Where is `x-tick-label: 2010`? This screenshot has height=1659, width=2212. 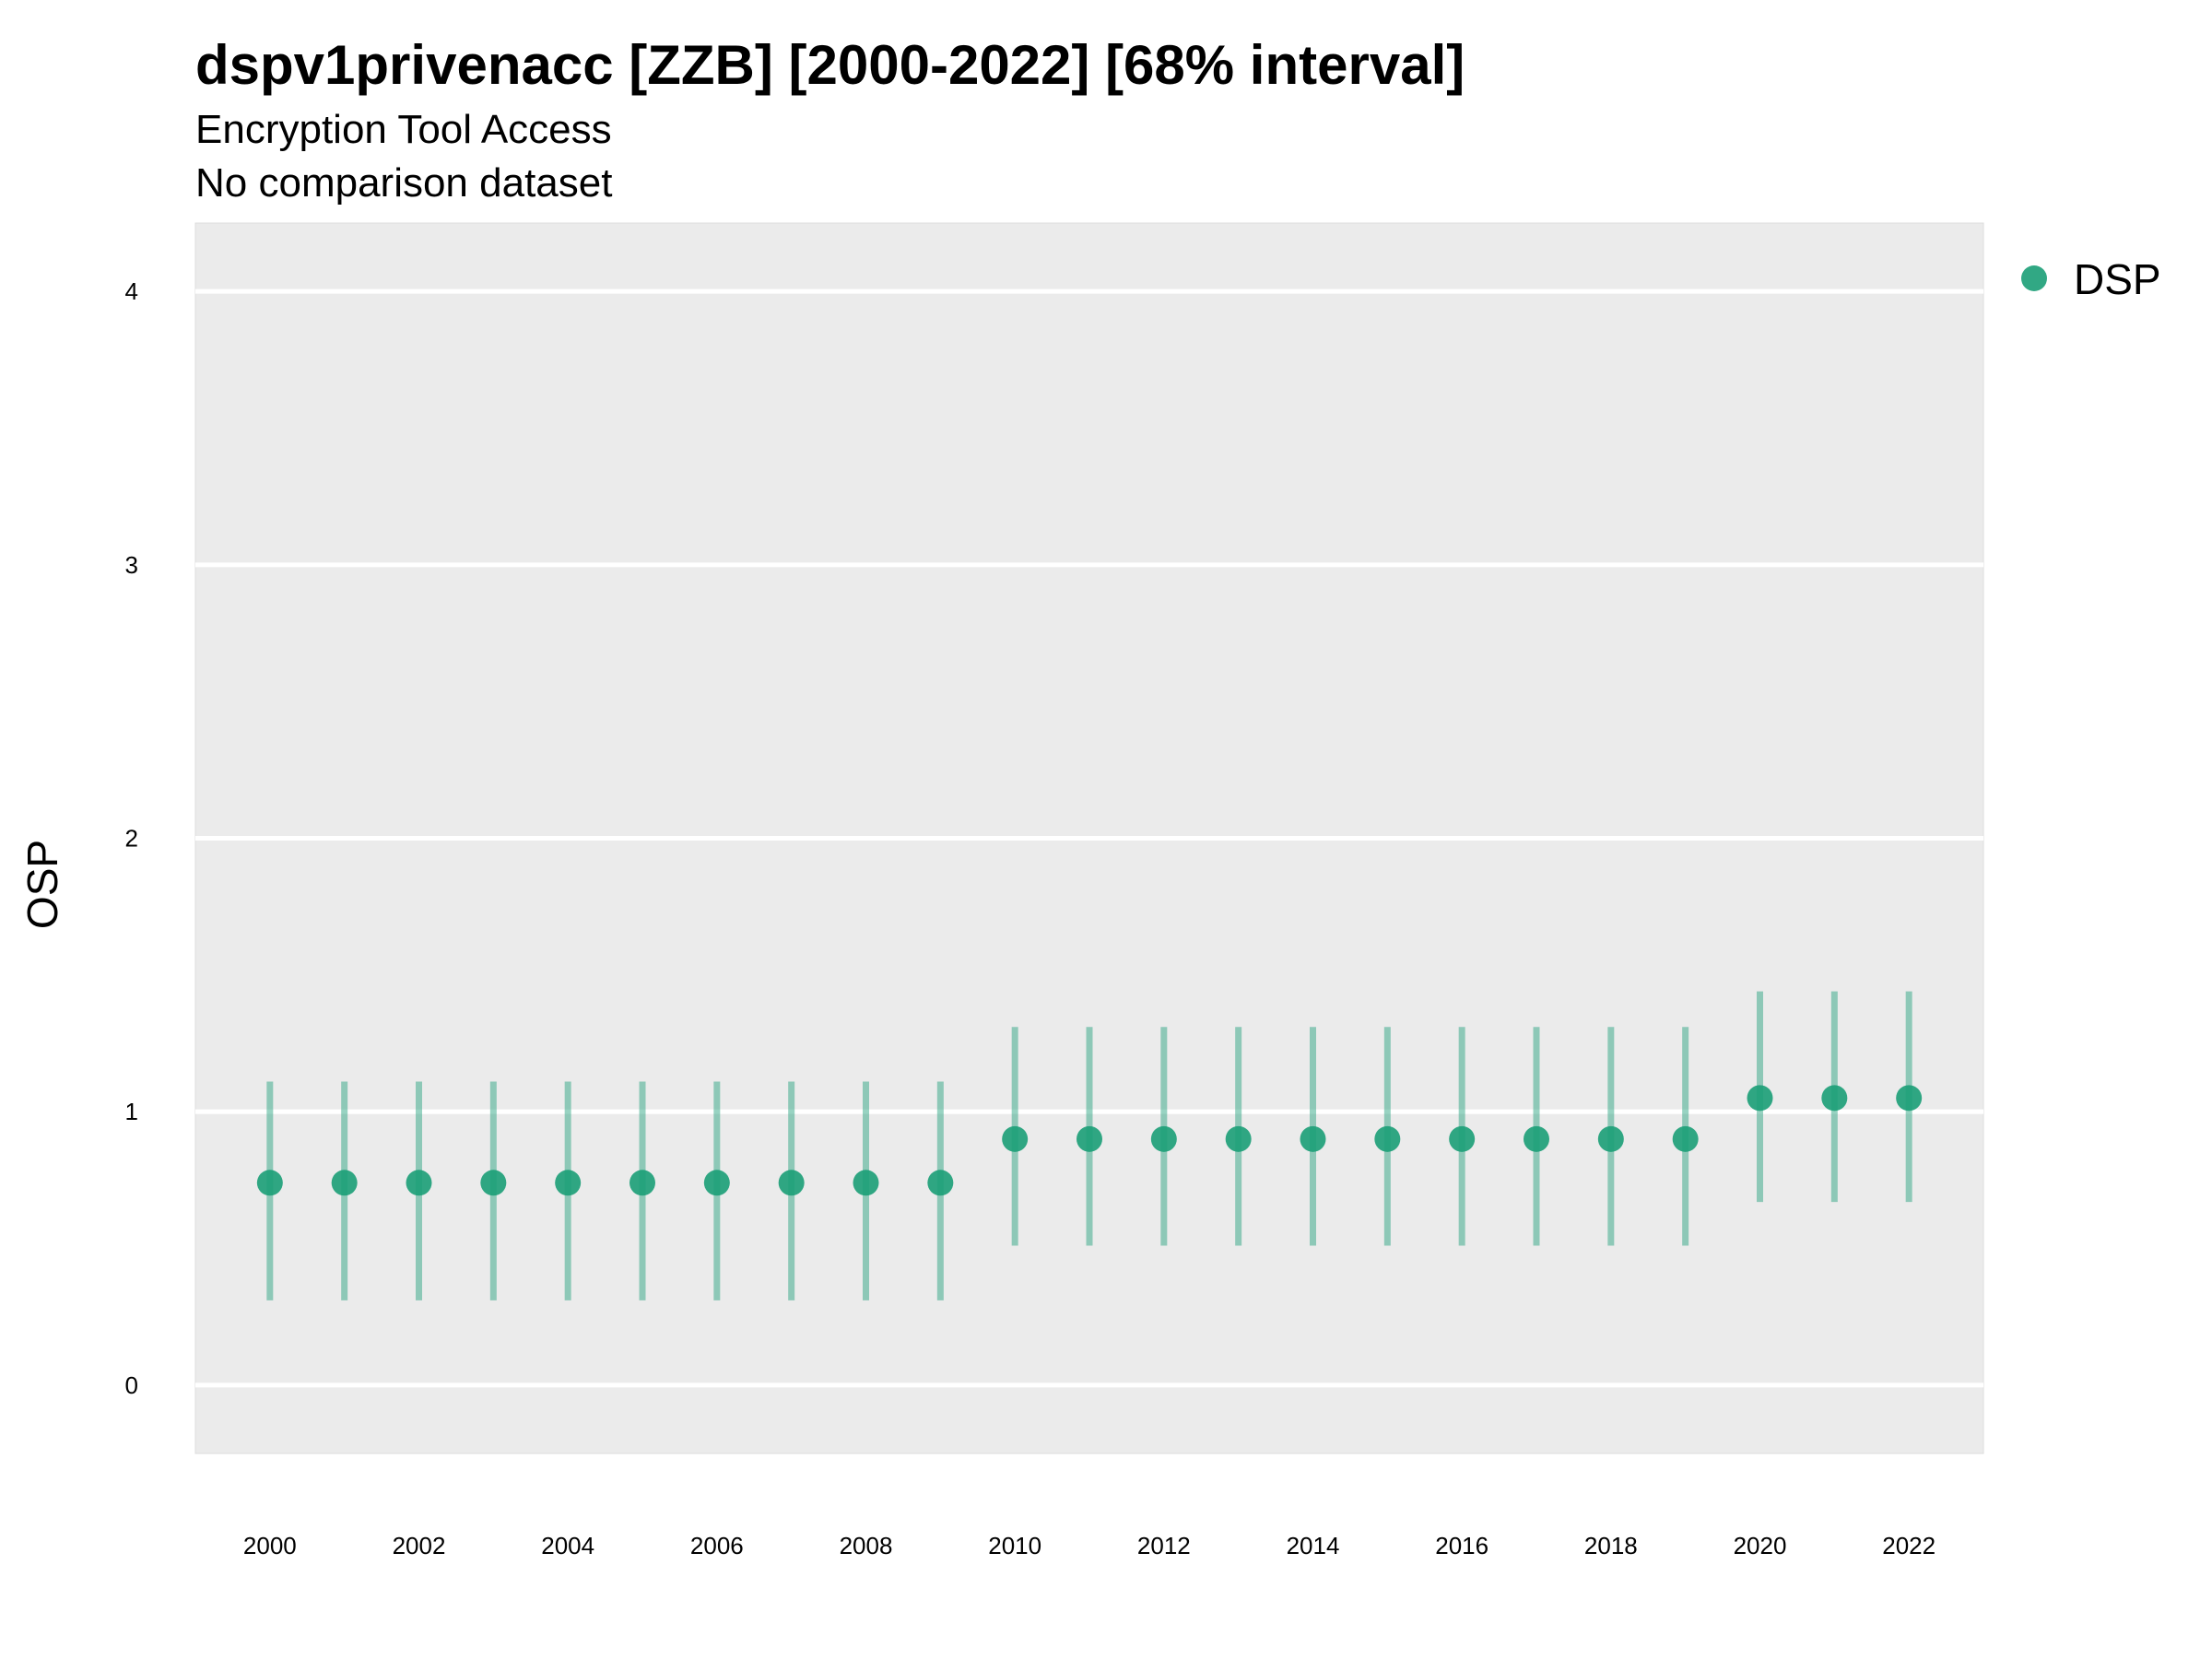
x-tick-label: 2010 is located at coordinates (1014, 1545).